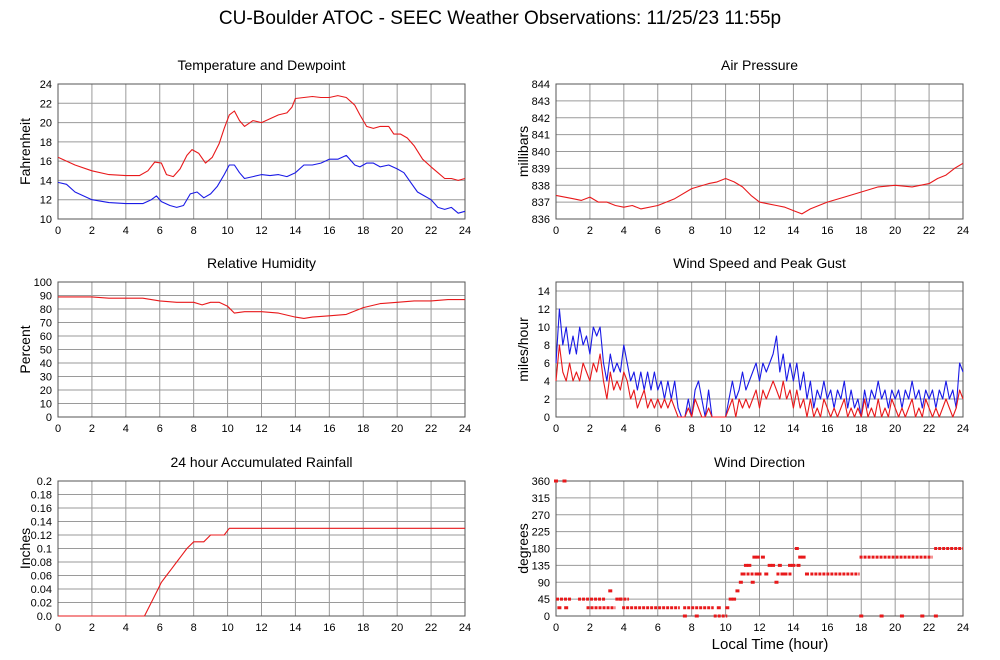 The height and width of the screenshot is (660, 1000). I want to click on x-tick-label: 16, so click(827, 429).